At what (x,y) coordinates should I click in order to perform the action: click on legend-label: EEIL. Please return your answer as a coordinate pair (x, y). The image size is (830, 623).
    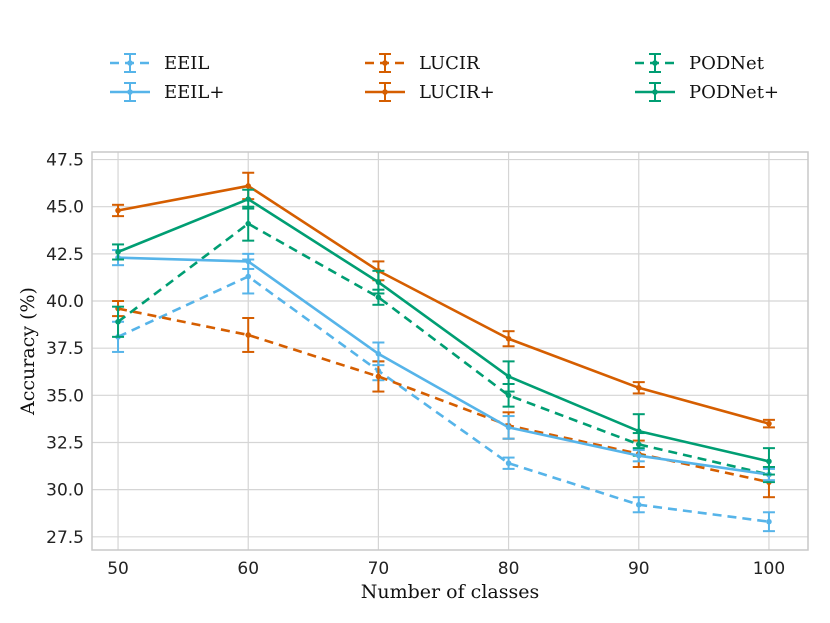
    Looking at the image, I should click on (186, 63).